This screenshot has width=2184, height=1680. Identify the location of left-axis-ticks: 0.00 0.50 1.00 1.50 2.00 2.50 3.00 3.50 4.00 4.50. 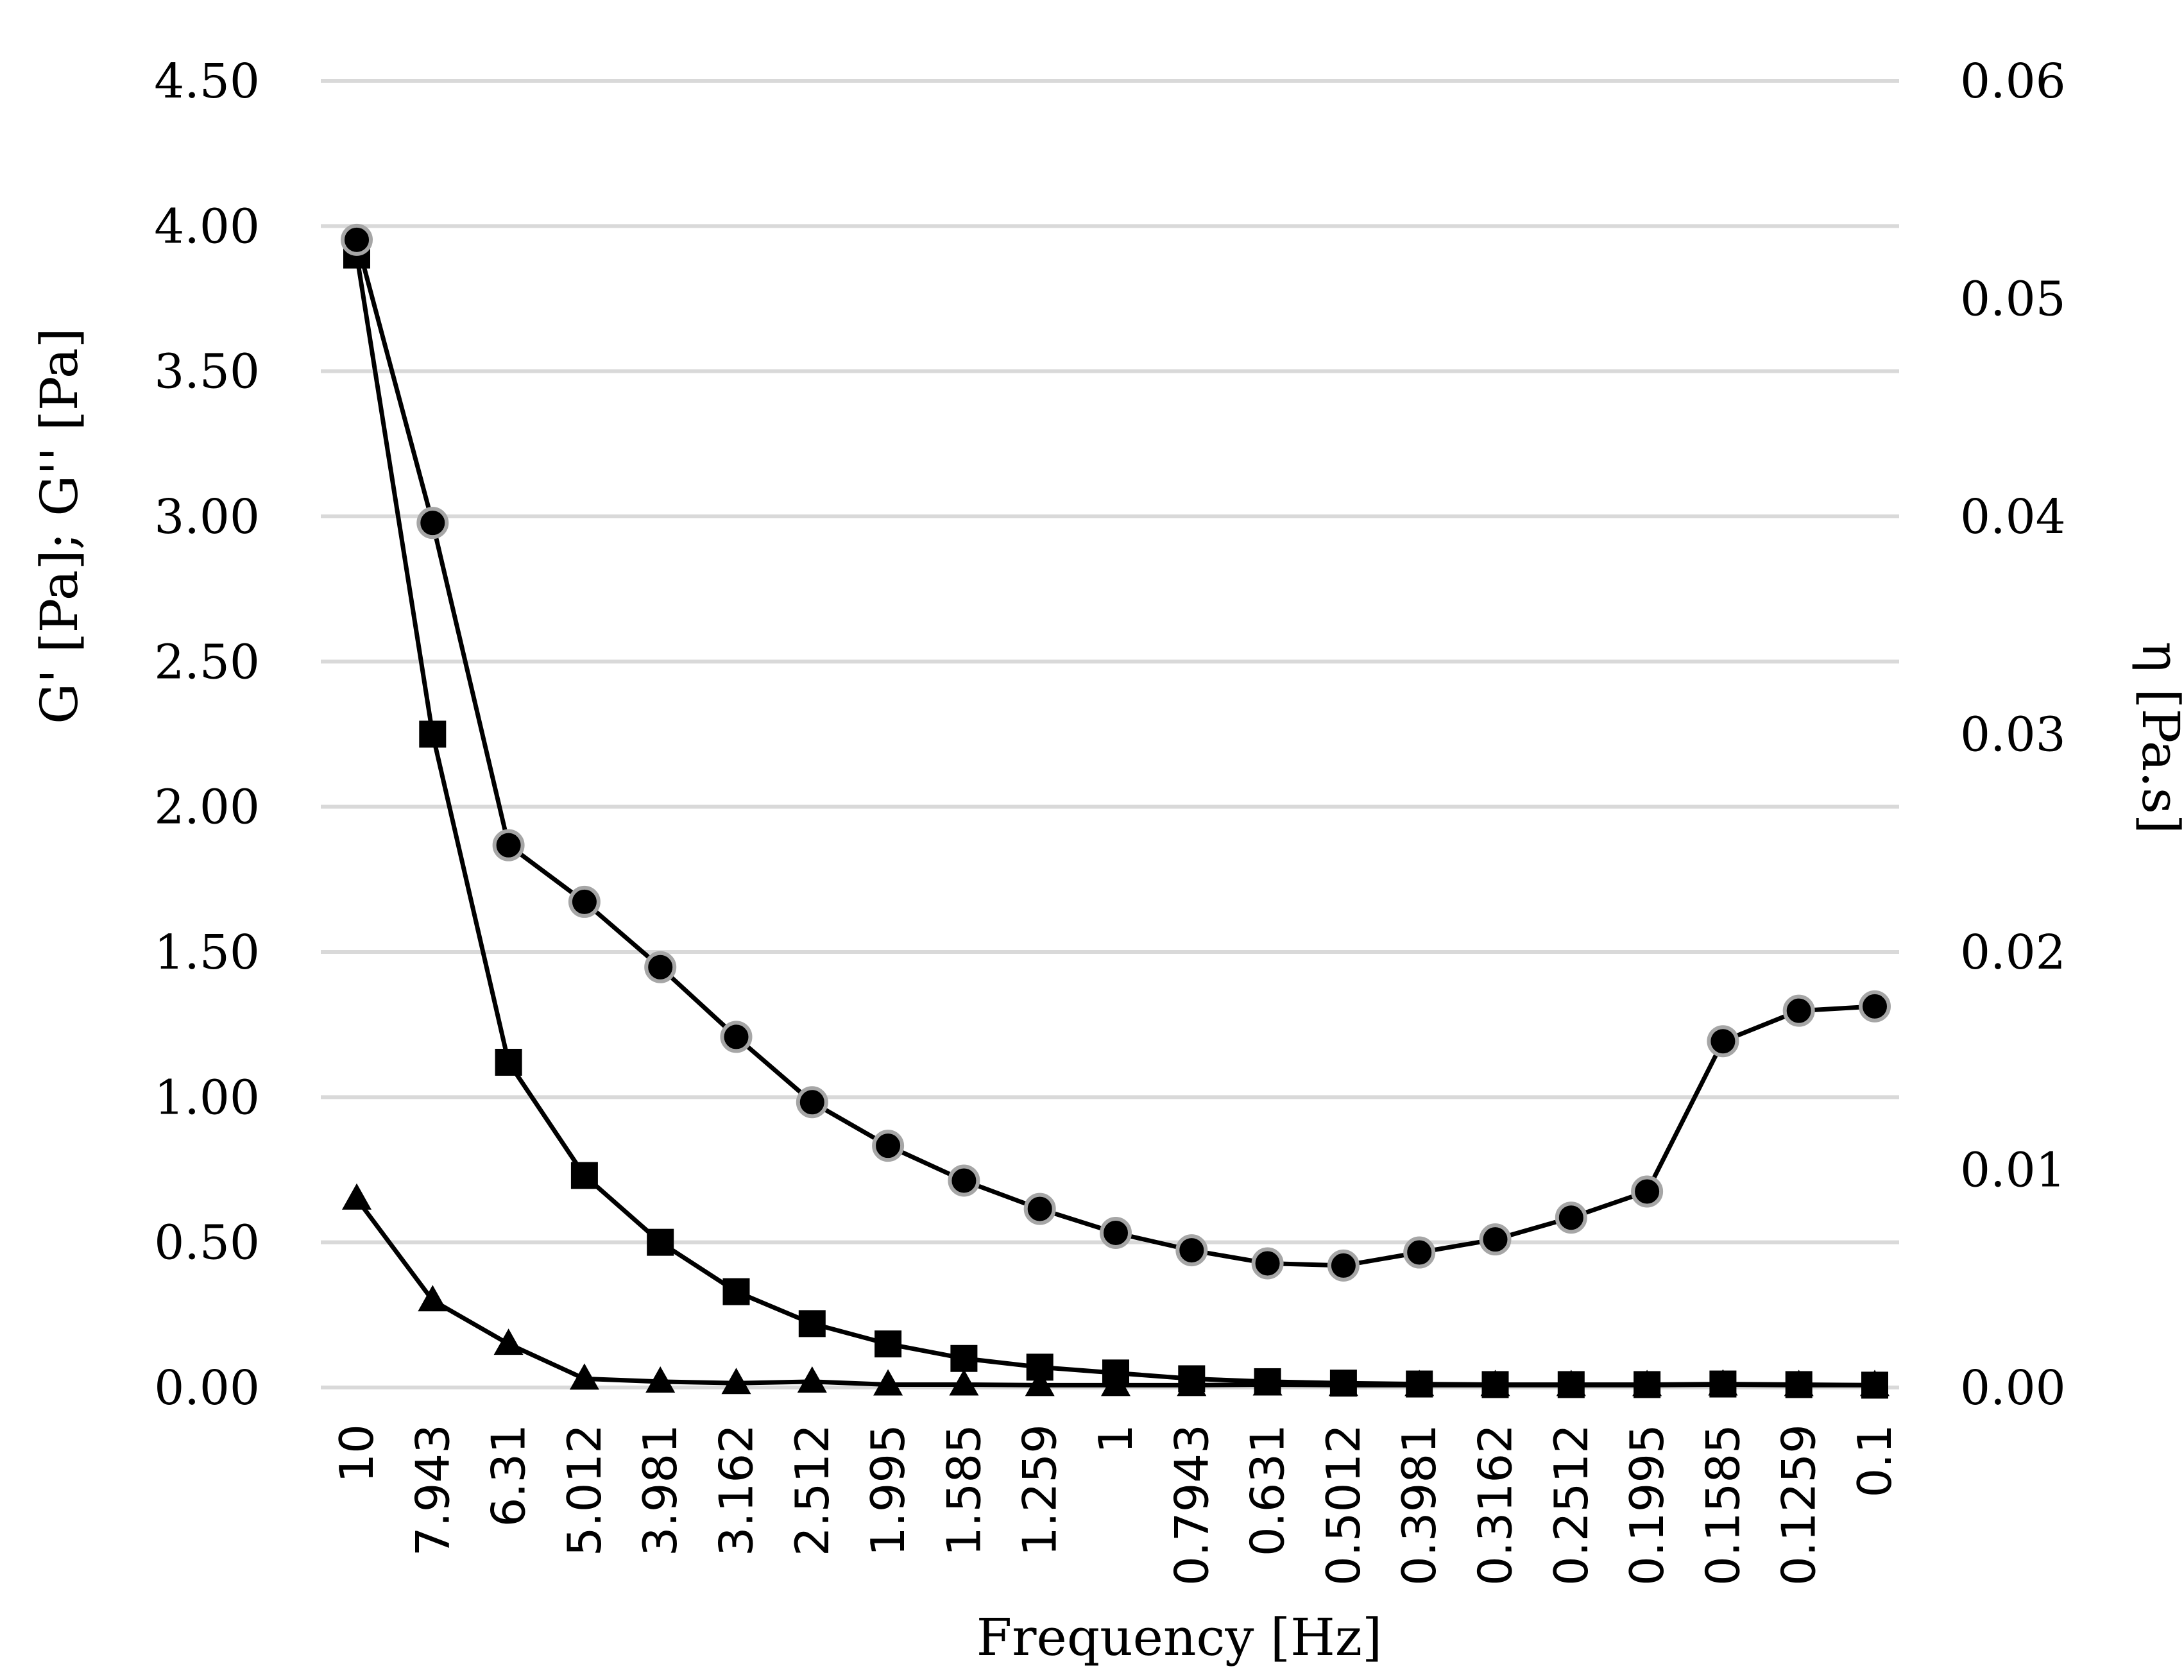
(207, 735).